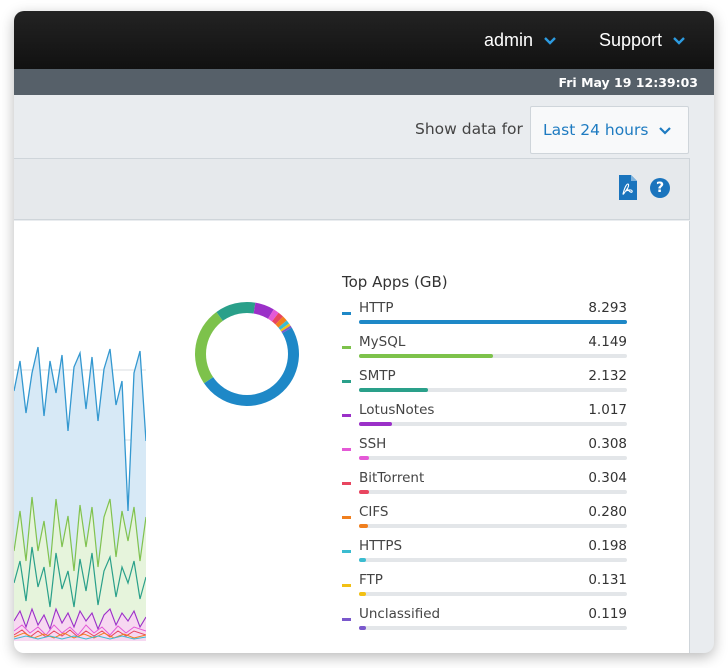  Describe the element at coordinates (607, 376) in the screenshot. I see `app-value: 2.132` at that location.